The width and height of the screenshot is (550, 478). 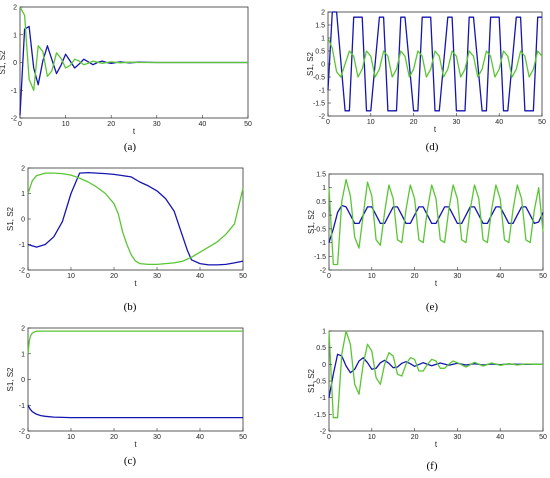 What do you see at coordinates (432, 147) in the screenshot?
I see `panel-caption: (d)` at bounding box center [432, 147].